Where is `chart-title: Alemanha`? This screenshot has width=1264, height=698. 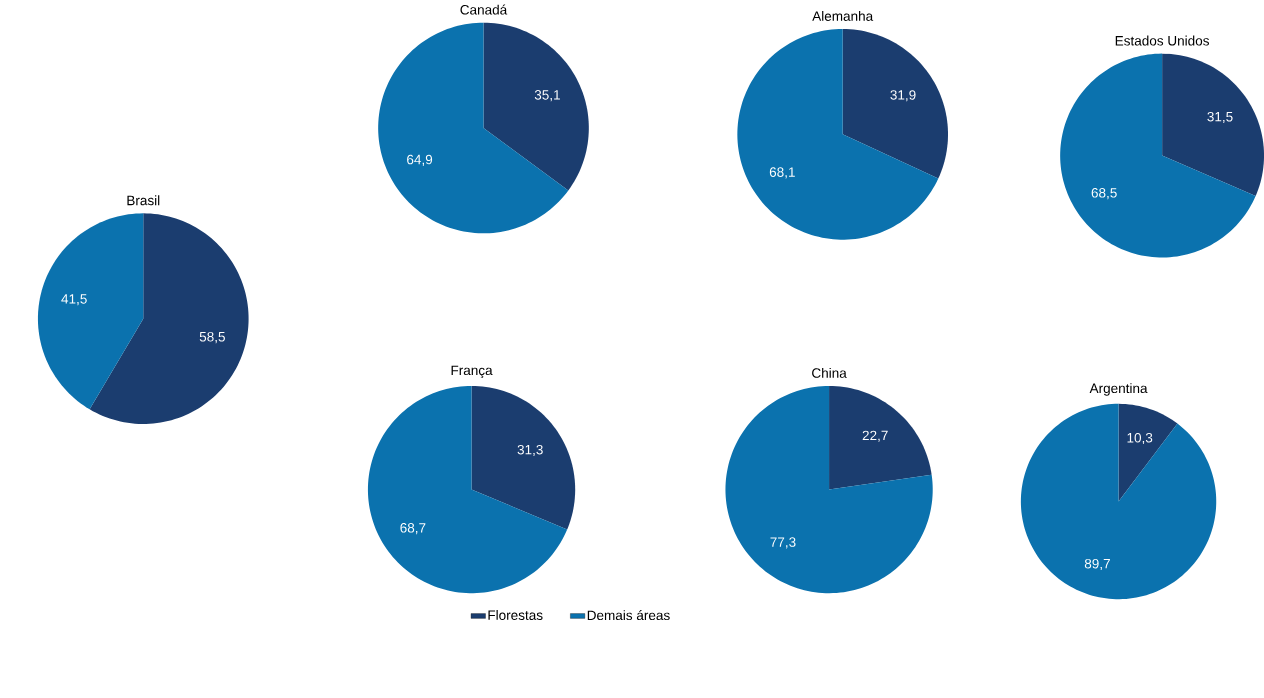
chart-title: Alemanha is located at coordinates (843, 16).